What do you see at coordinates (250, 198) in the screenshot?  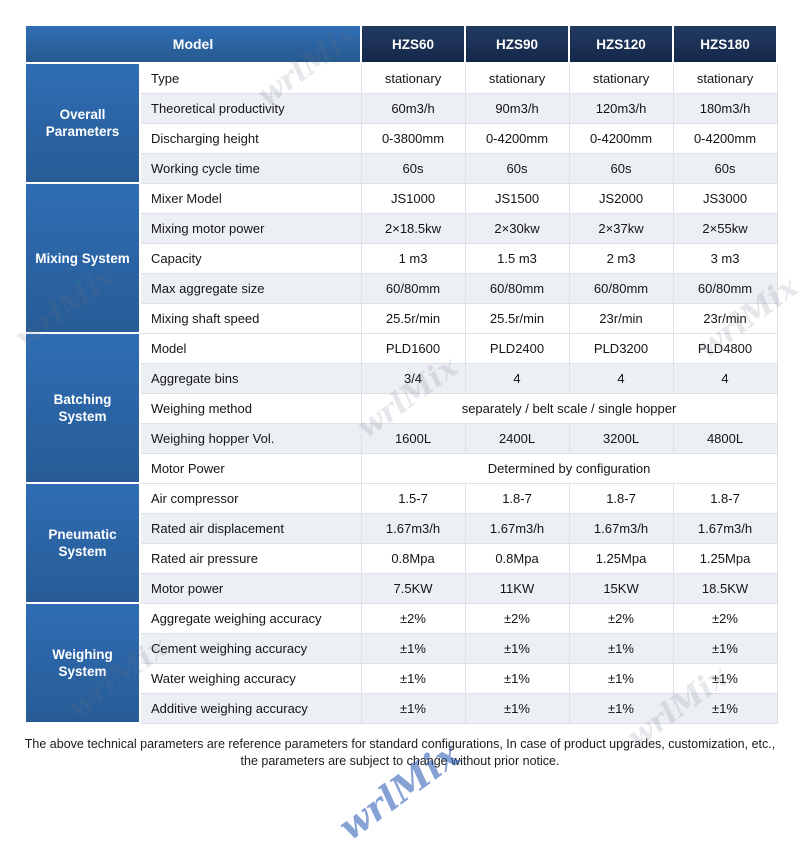 I see `row-label: Mixer Model` at bounding box center [250, 198].